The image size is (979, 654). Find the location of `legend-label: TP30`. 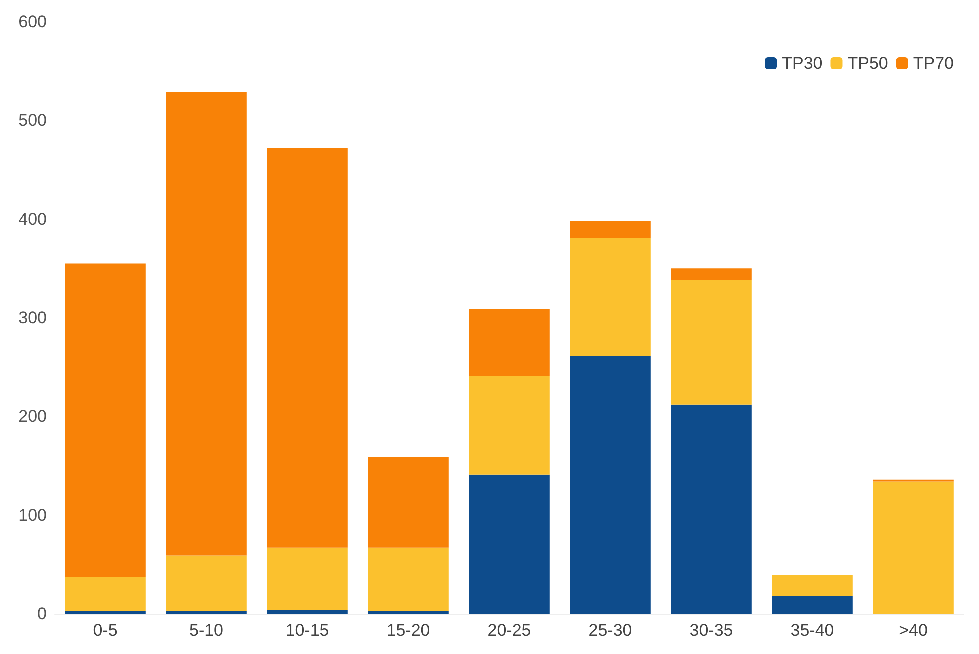

legend-label: TP30 is located at coordinates (802, 63).